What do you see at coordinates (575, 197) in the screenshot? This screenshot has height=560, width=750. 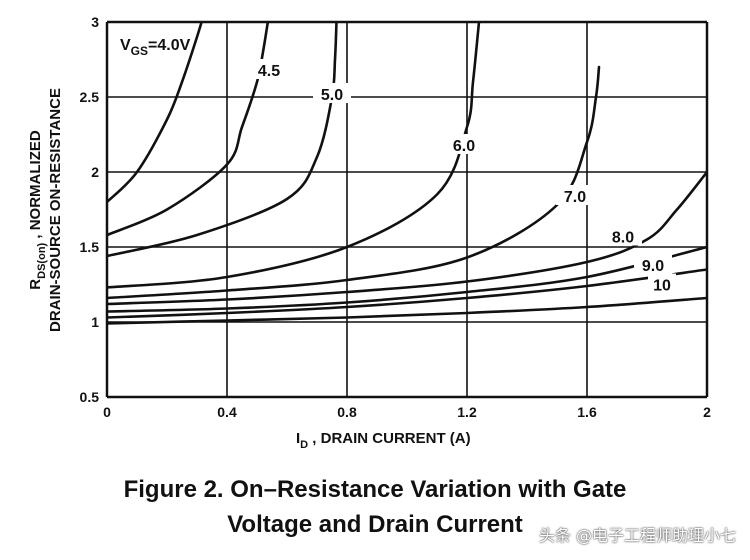 I see `curve-label: 7.0` at bounding box center [575, 197].